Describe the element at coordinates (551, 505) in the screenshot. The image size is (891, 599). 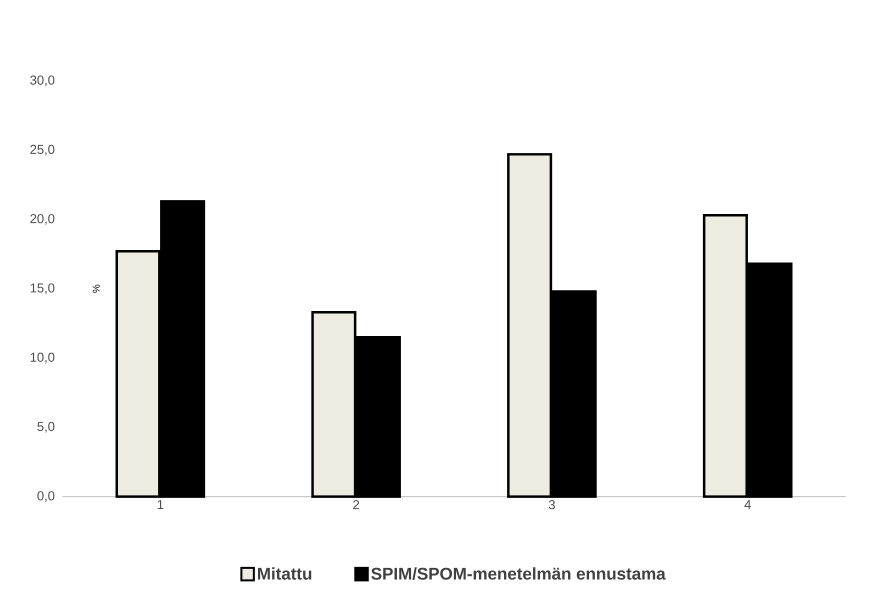
I see `x-tick-label: 3` at that location.